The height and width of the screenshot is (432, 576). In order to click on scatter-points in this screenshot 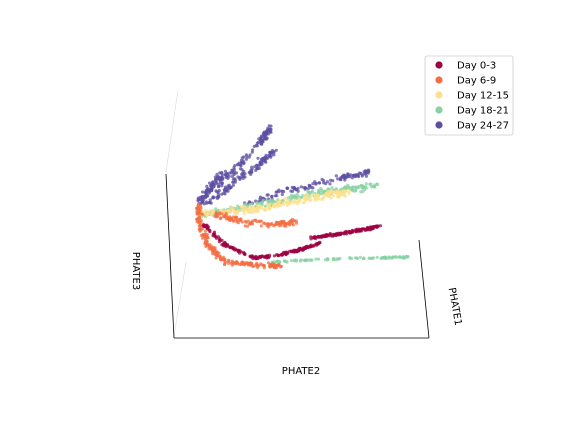, I will do `click(302, 197)`.